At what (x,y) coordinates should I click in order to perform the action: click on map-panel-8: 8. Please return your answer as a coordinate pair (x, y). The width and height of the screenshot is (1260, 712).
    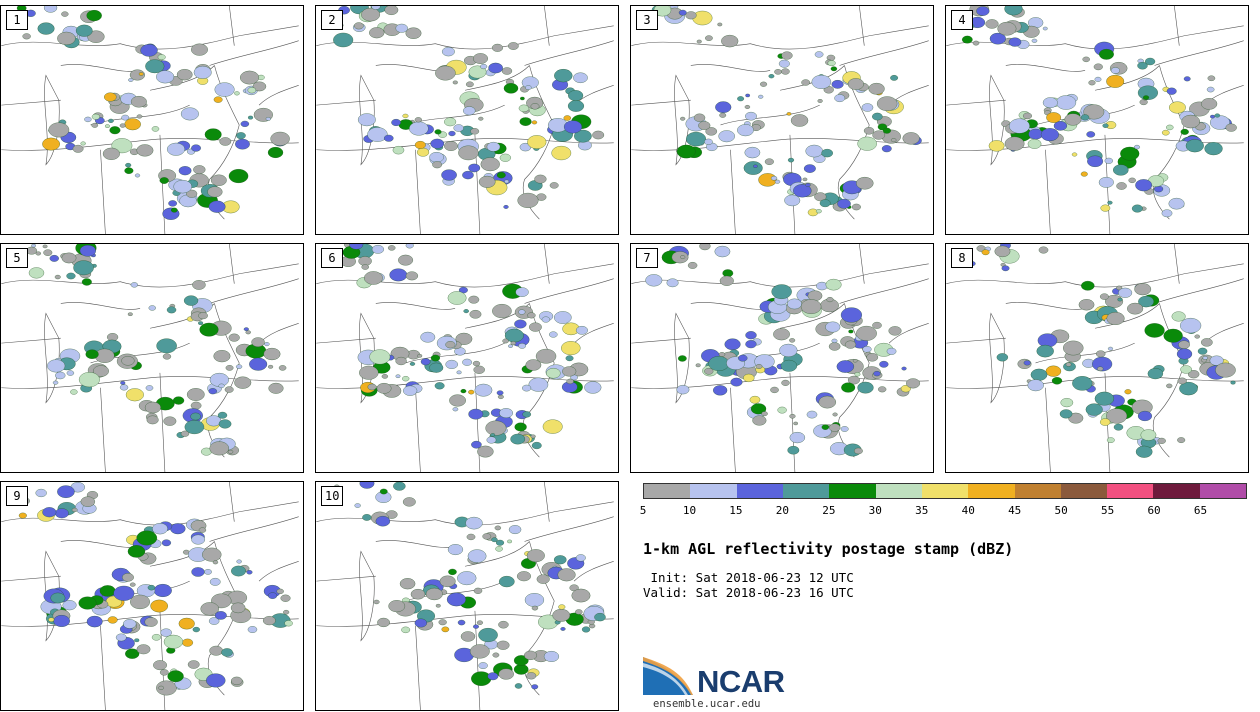
    Looking at the image, I should click on (1097, 358).